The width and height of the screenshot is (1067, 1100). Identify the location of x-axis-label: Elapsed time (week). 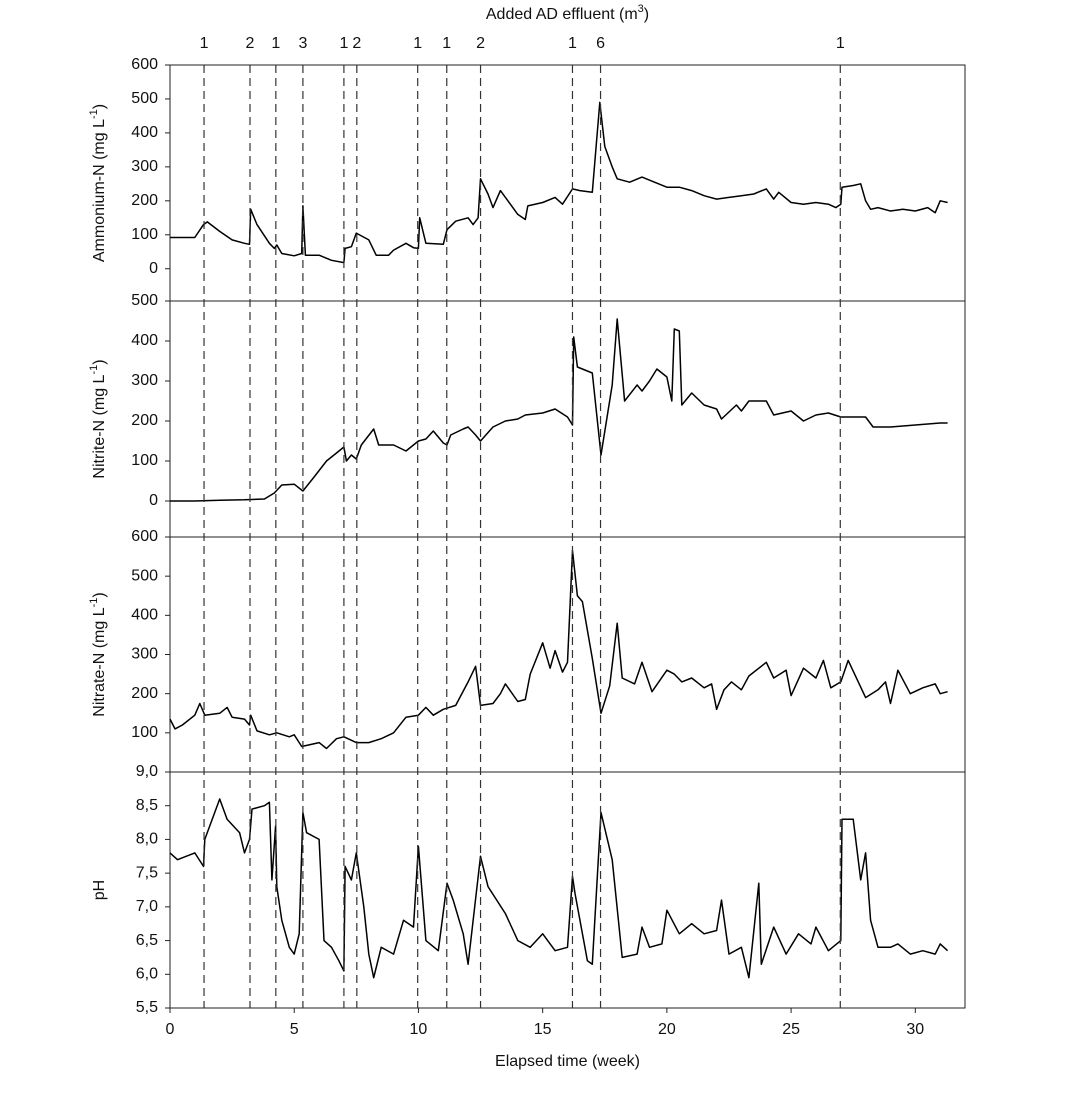
(567, 1061).